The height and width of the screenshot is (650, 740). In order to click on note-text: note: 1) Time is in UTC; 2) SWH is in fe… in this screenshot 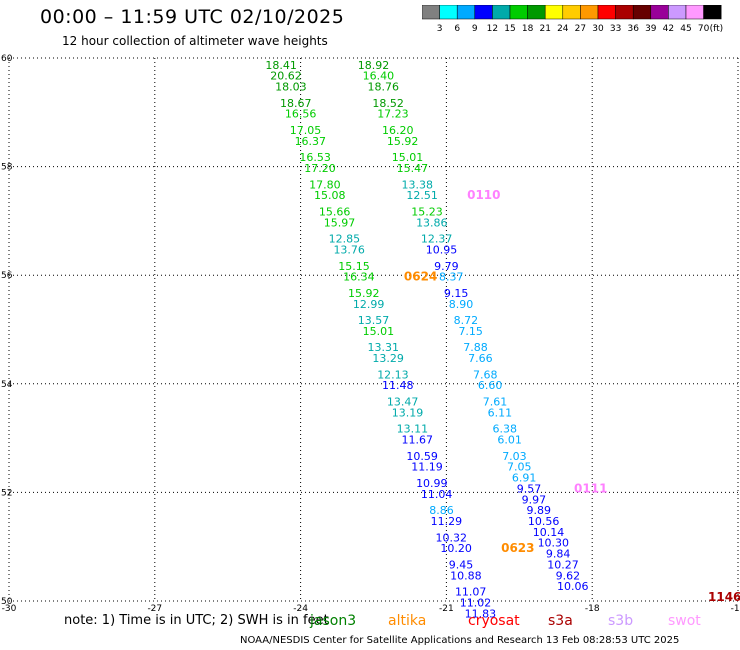, I will do `click(196, 620)`.